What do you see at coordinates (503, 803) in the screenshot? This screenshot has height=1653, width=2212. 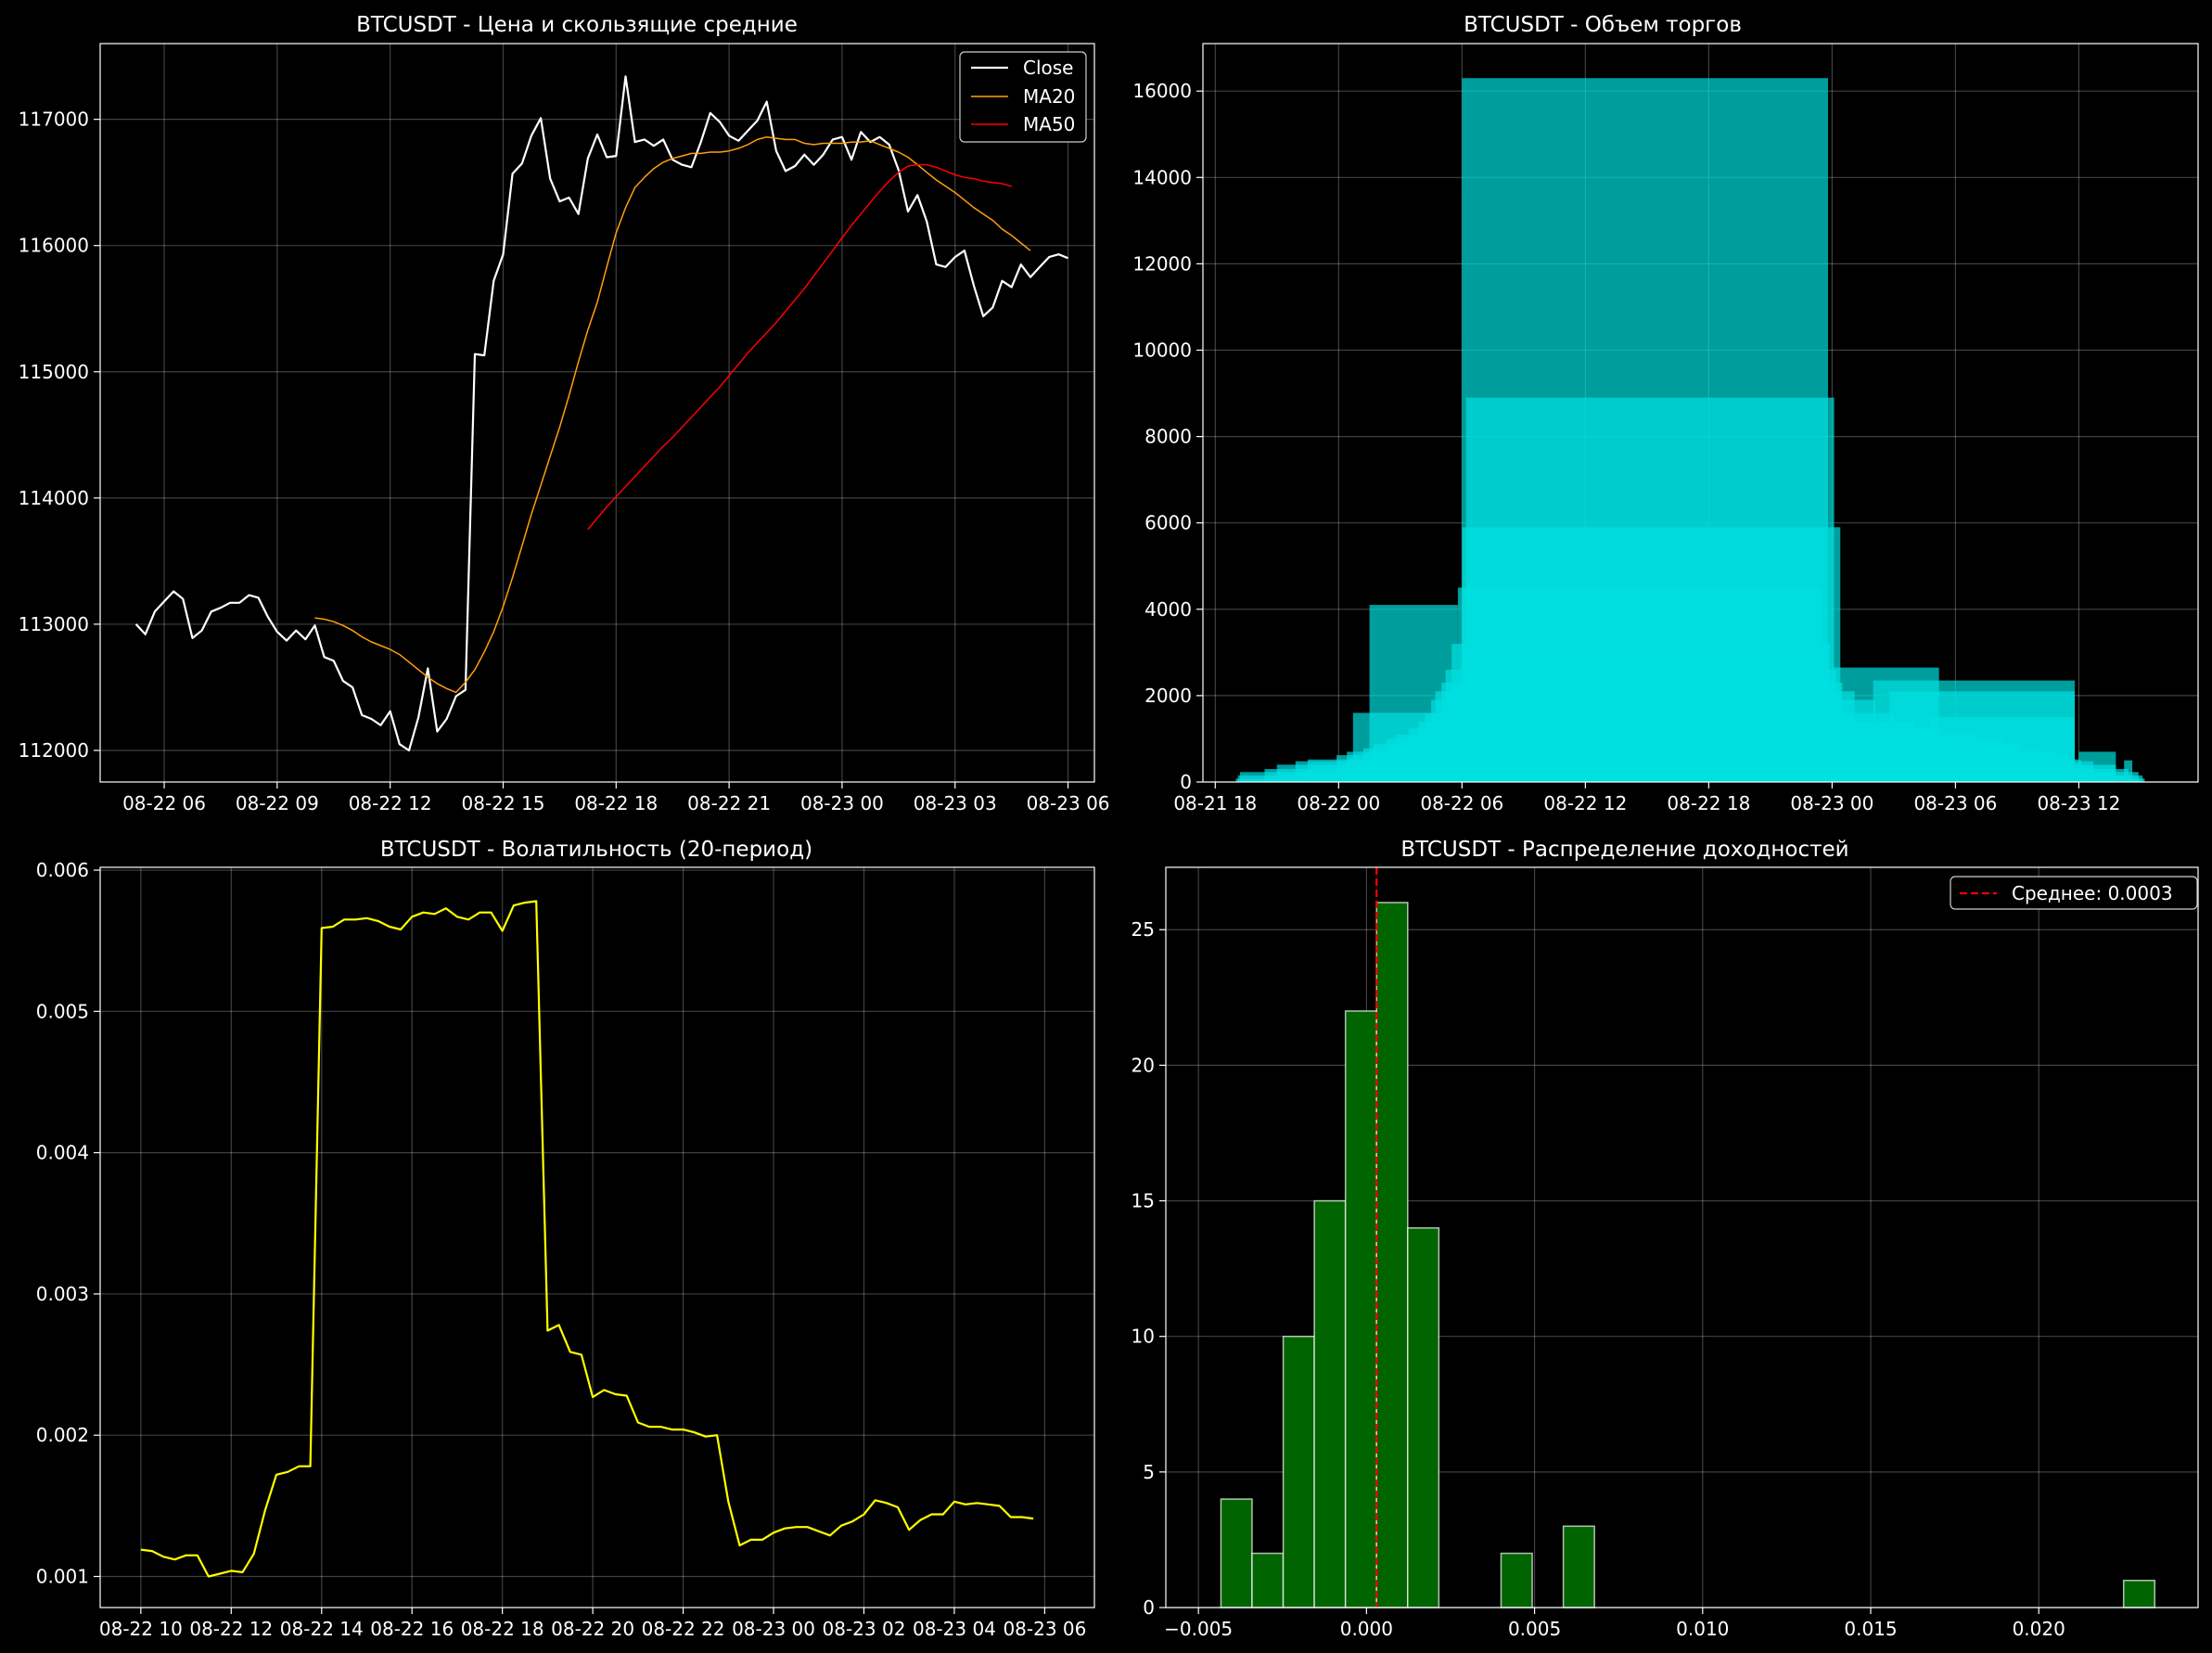 I see `price-x-tick-label: 08-22 15` at bounding box center [503, 803].